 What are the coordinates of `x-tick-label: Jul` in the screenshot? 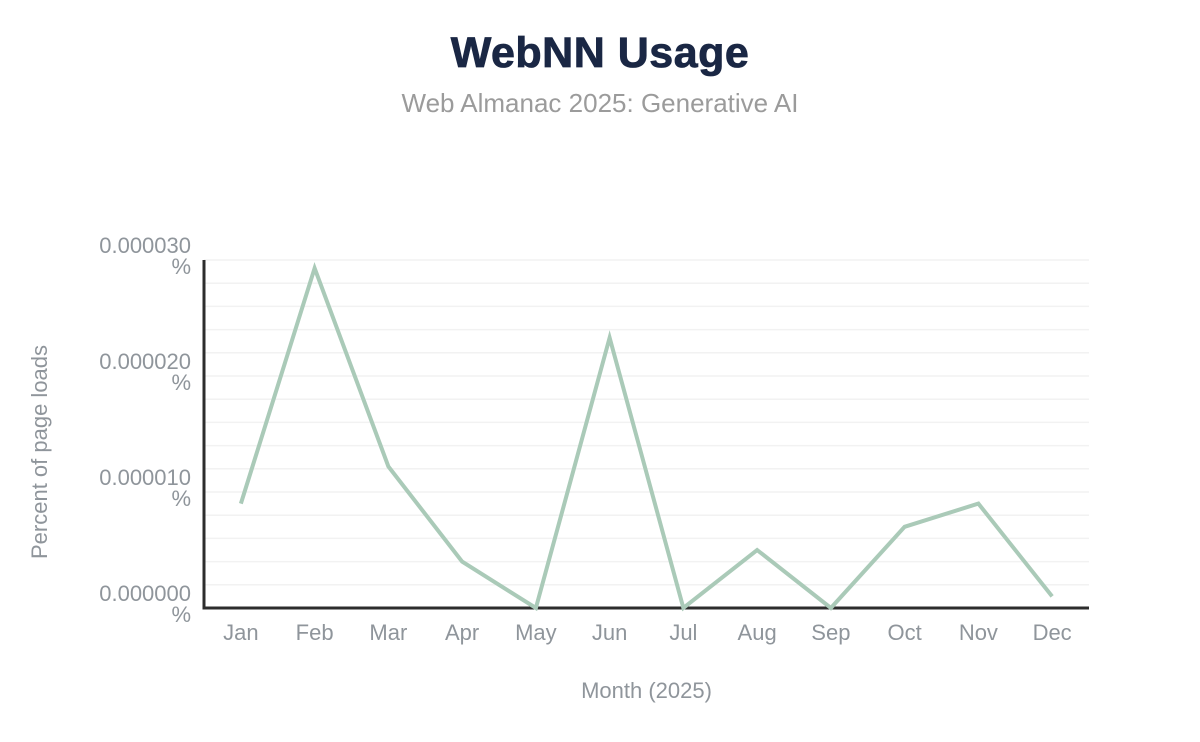 It's located at (683, 632).